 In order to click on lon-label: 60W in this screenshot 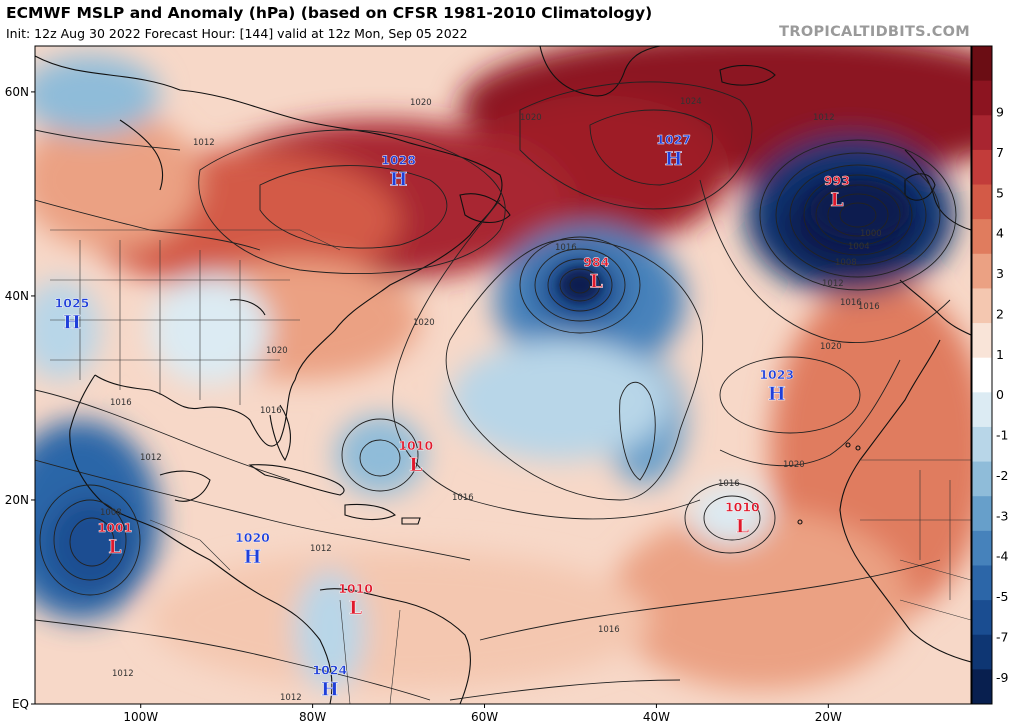, I will do `click(484, 717)`.